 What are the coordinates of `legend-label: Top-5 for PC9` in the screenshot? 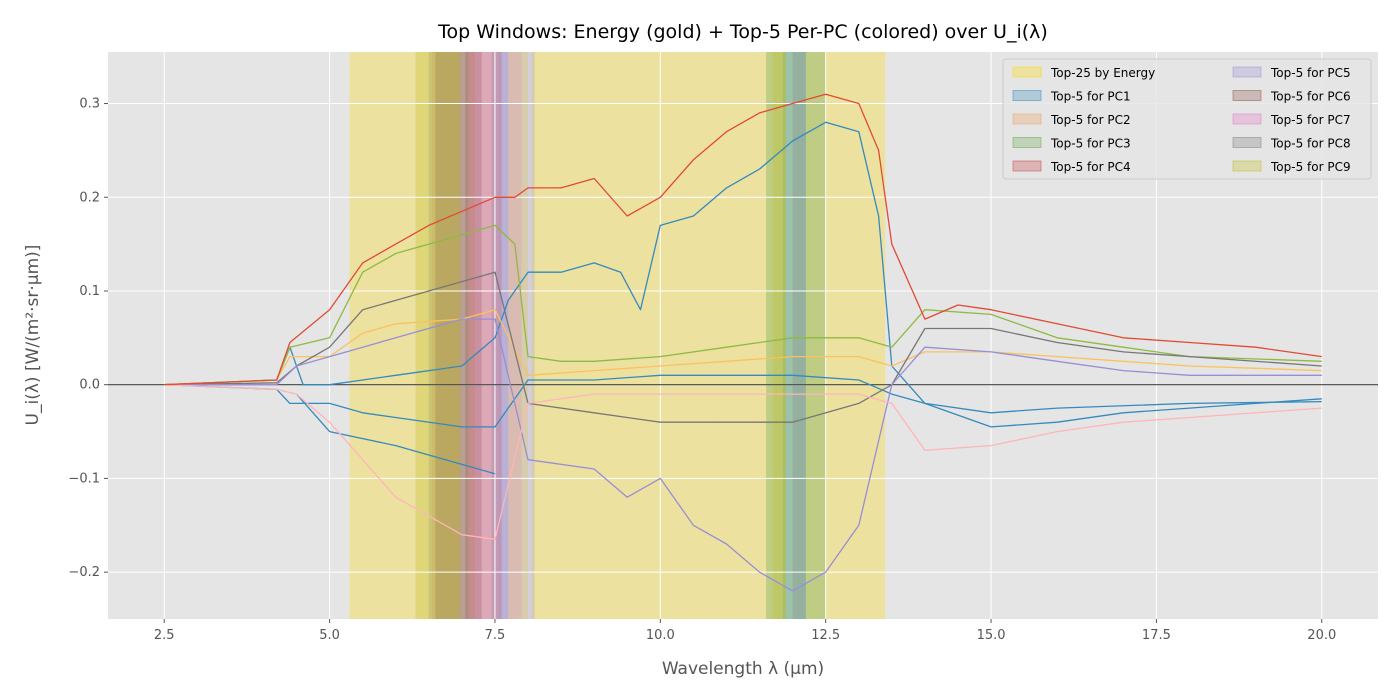 It's located at (1310, 167).